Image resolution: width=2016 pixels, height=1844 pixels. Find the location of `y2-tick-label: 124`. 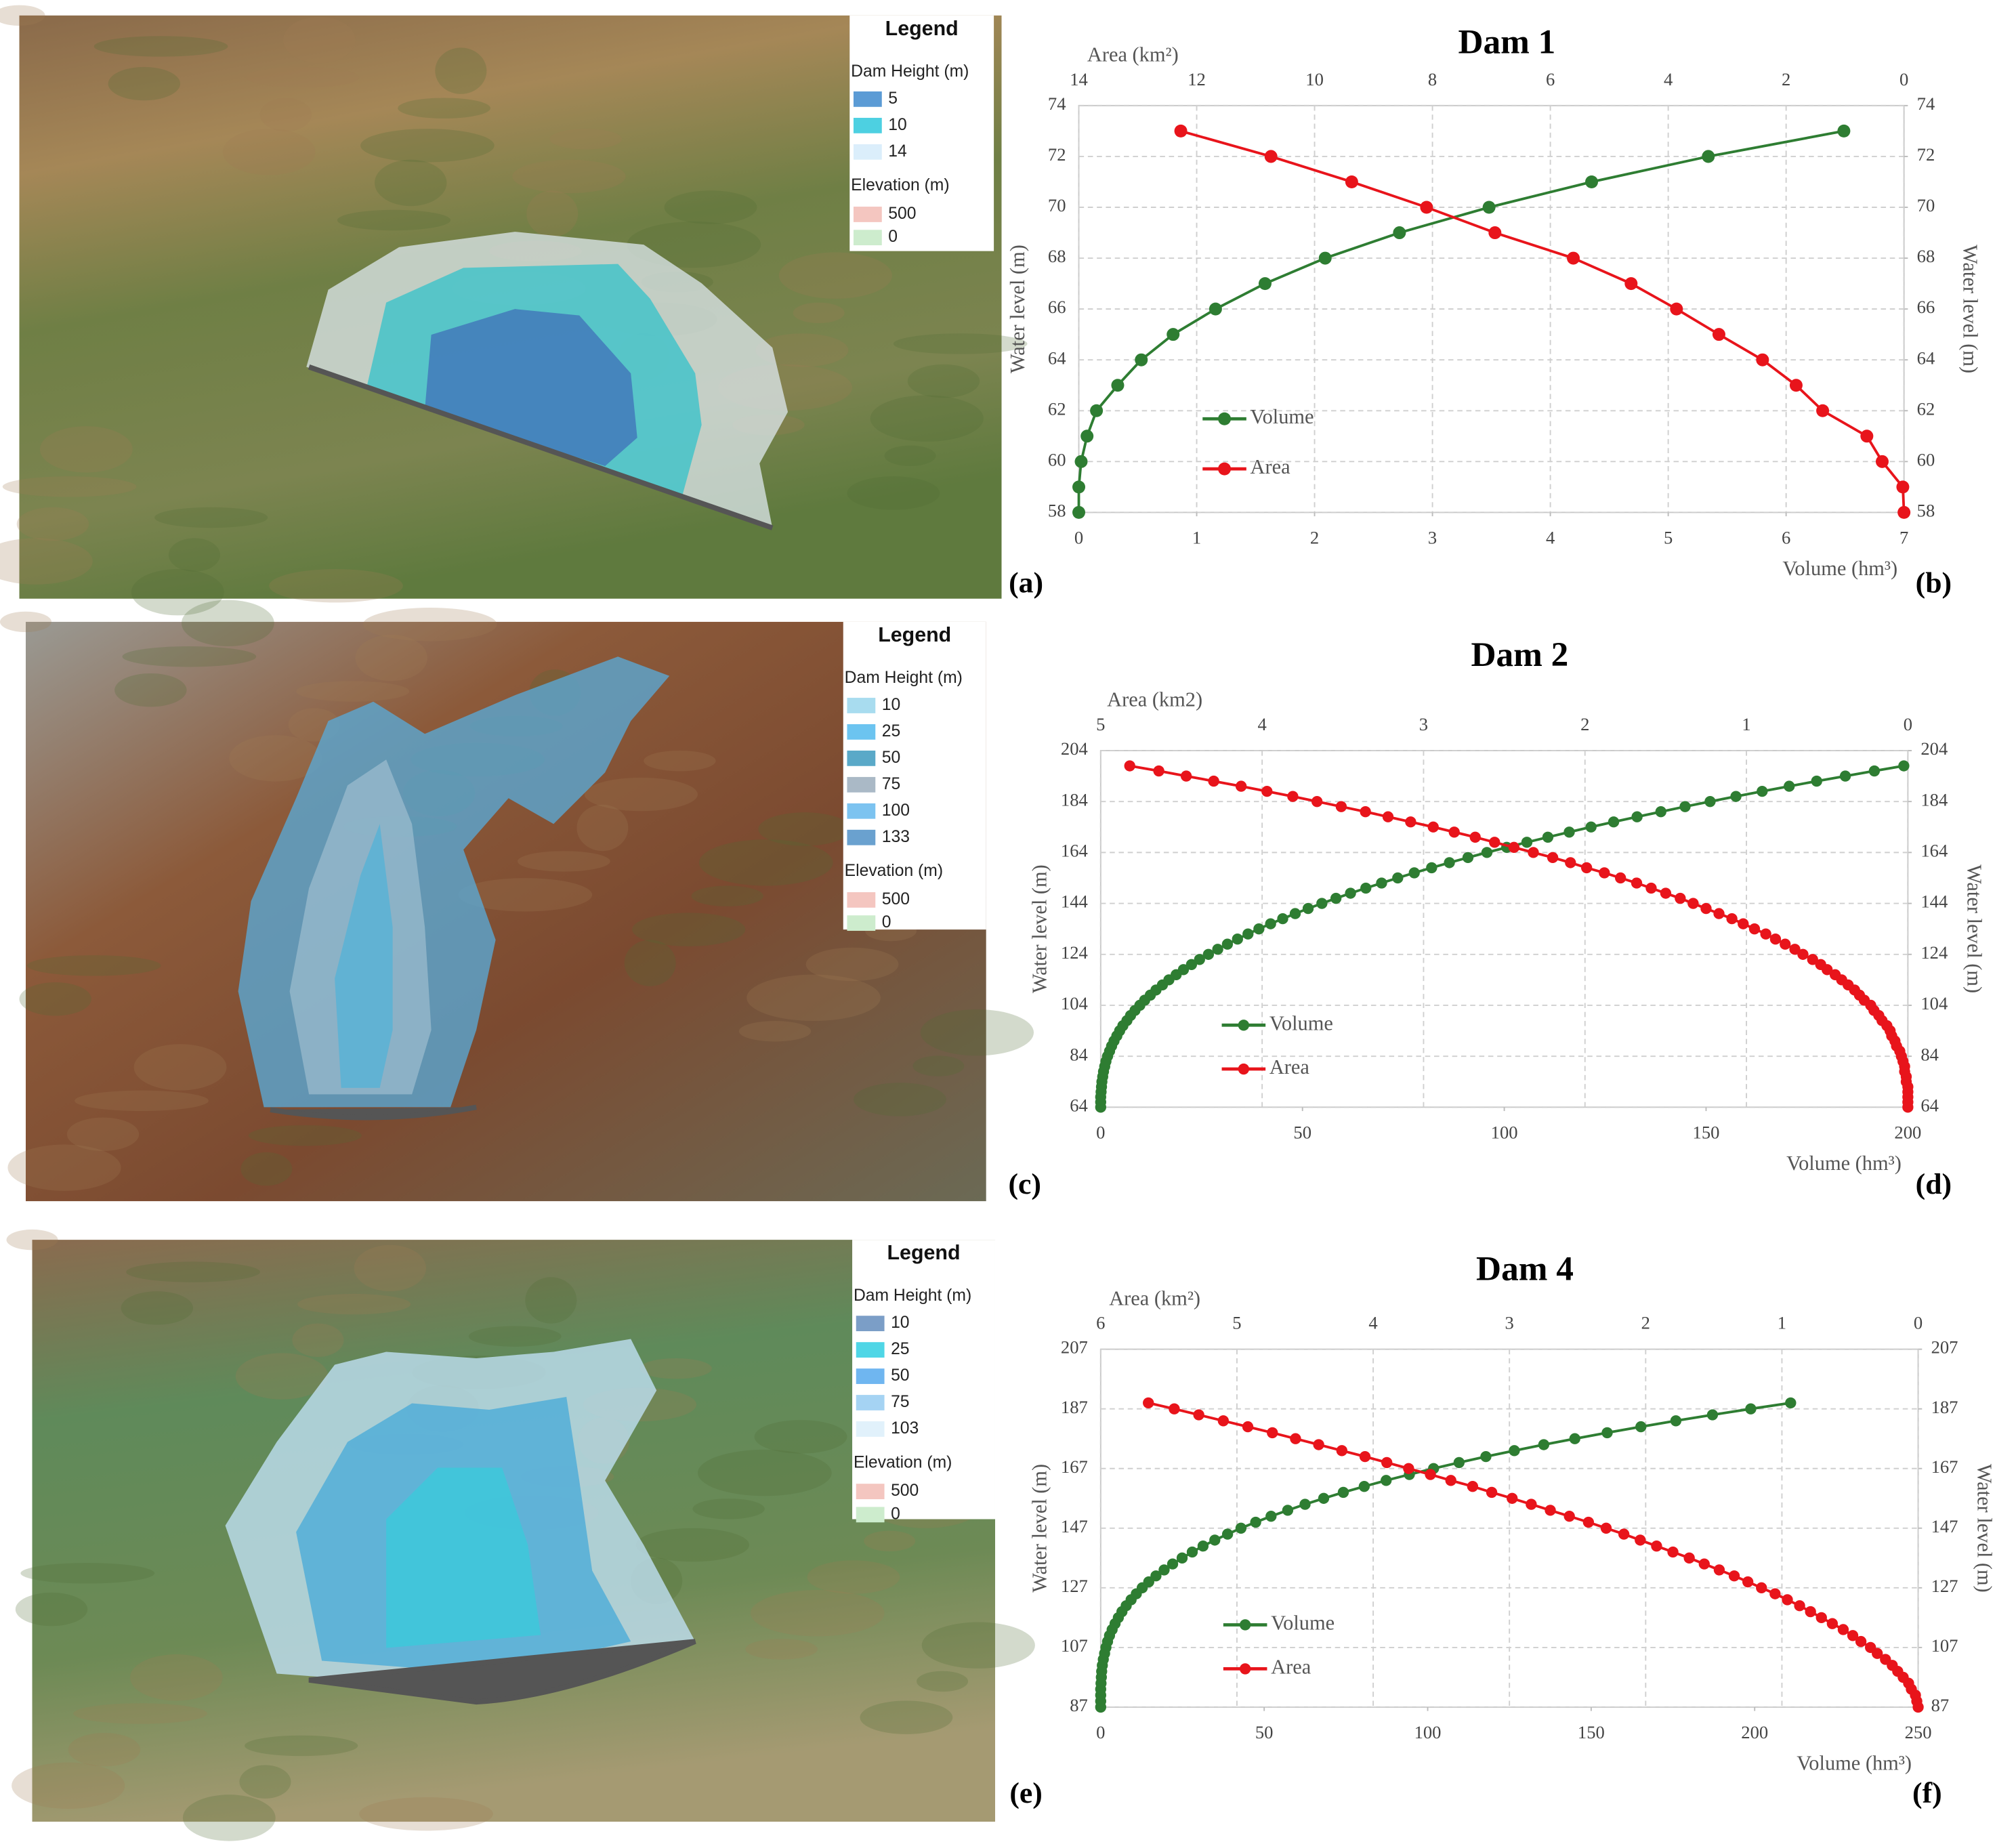

y2-tick-label: 124 is located at coordinates (1934, 952).